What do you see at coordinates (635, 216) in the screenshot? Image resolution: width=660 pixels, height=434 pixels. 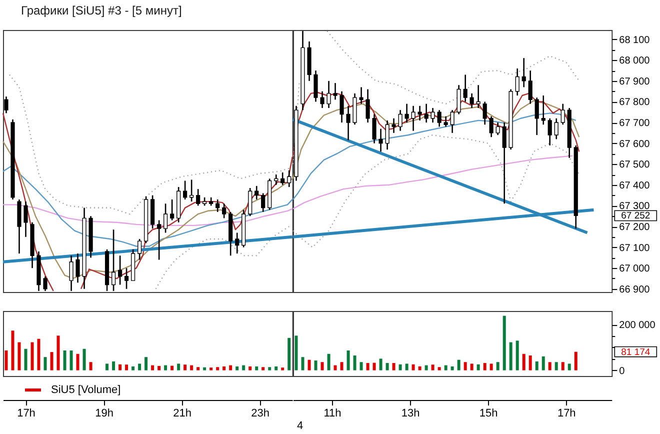 I see `text: 67 252` at bounding box center [635, 216].